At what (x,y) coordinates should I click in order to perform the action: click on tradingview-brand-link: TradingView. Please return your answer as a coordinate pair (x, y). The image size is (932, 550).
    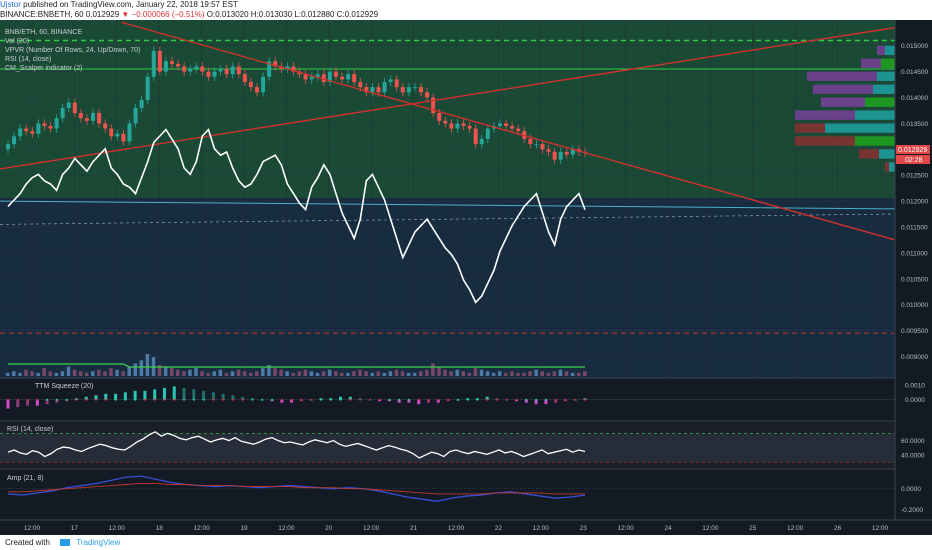
    Looking at the image, I should click on (98, 542).